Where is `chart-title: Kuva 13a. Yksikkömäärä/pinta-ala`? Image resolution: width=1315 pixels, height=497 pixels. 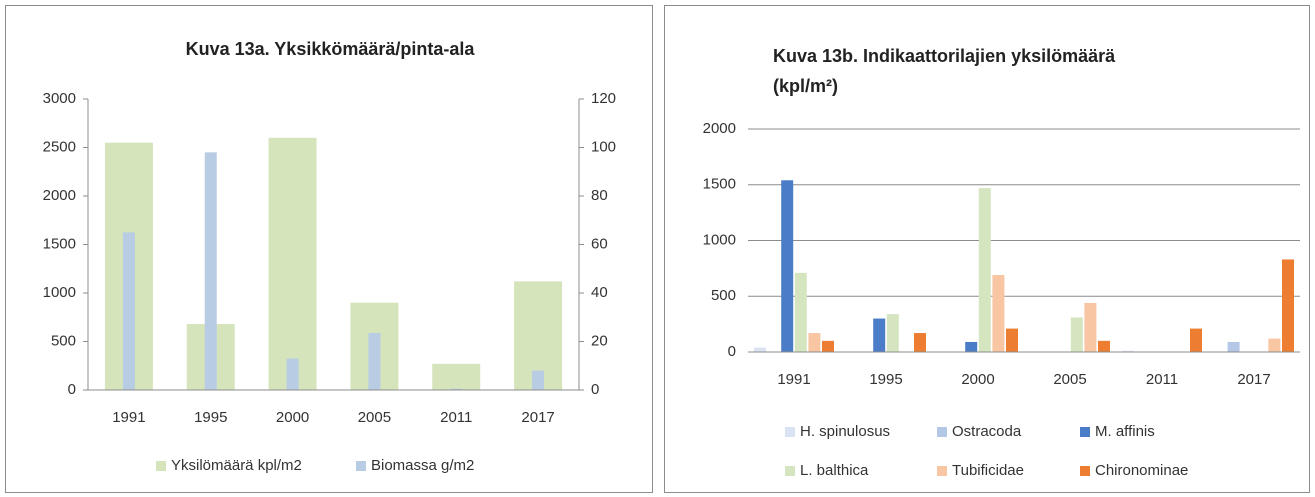 chart-title: Kuva 13a. Yksikkömäärä/pinta-ala is located at coordinates (330, 49).